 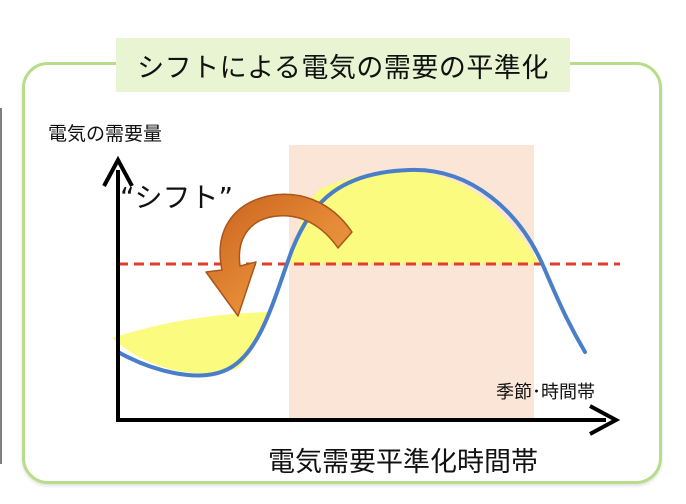 What do you see at coordinates (415, 217) in the screenshot?
I see `peak-demand-area` at bounding box center [415, 217].